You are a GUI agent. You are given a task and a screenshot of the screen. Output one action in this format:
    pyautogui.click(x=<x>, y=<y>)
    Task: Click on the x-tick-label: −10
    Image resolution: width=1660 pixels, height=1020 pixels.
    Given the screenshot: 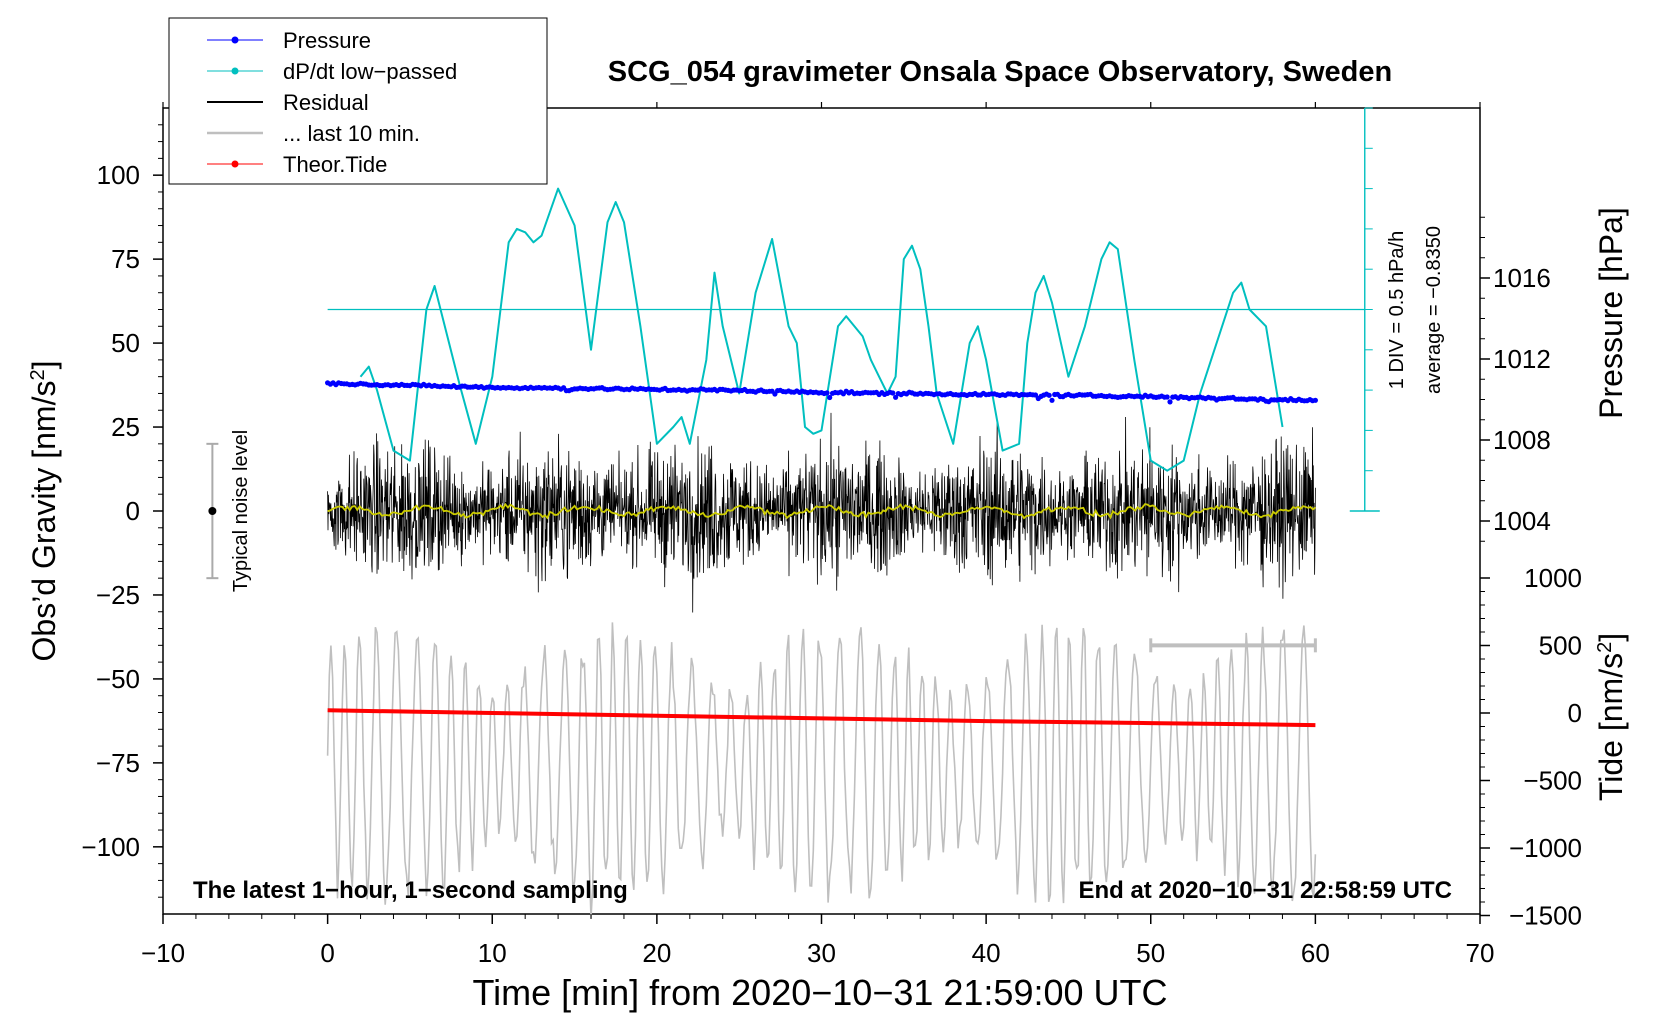 What is the action you would take?
    pyautogui.click(x=163, y=953)
    